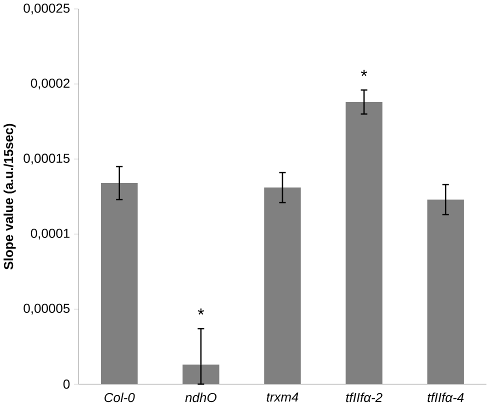 This screenshot has width=490, height=406. I want to click on y-tick-label: 0,00025, so click(47, 9).